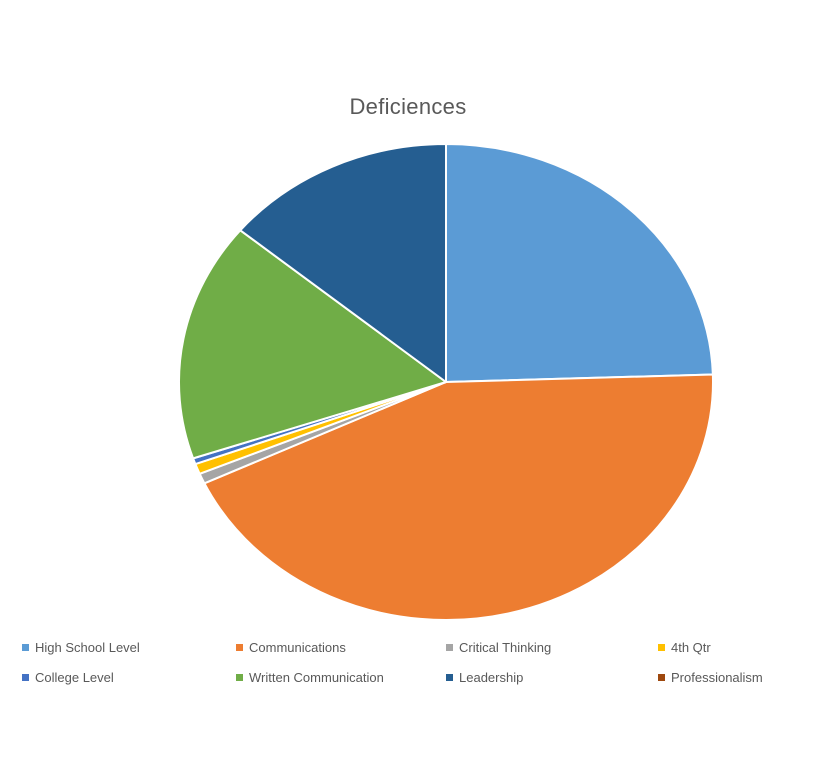  Describe the element at coordinates (579, 263) in the screenshot. I see `pie-slice-high-school-level` at that location.